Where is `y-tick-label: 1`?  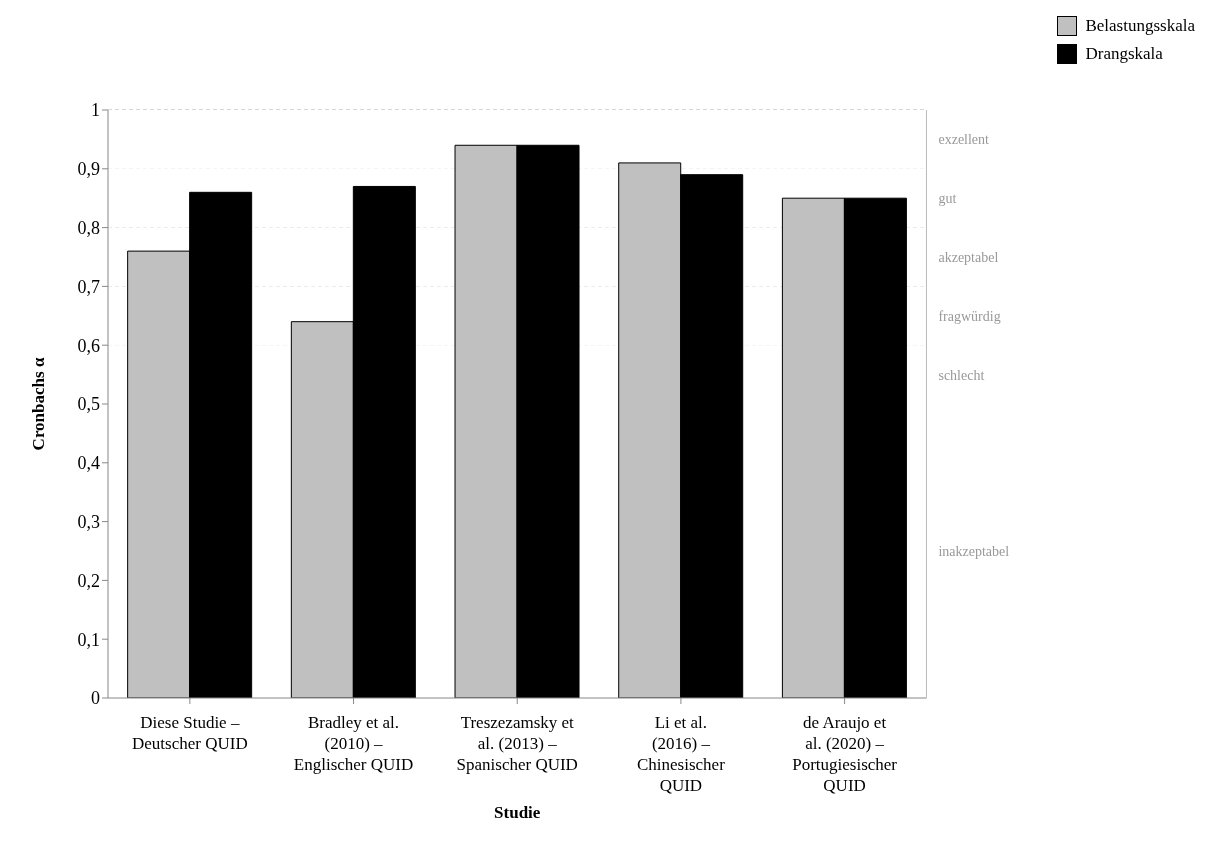 y-tick-label: 1 is located at coordinates (95, 110).